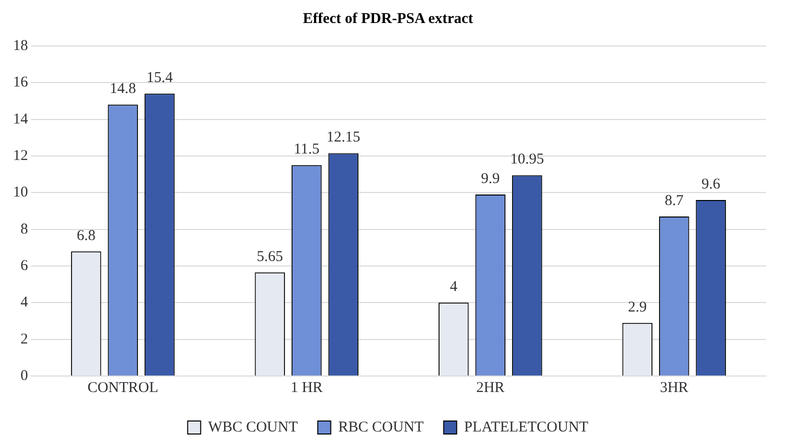  What do you see at coordinates (674, 388) in the screenshot?
I see `x-tick-label: 3HR` at bounding box center [674, 388].